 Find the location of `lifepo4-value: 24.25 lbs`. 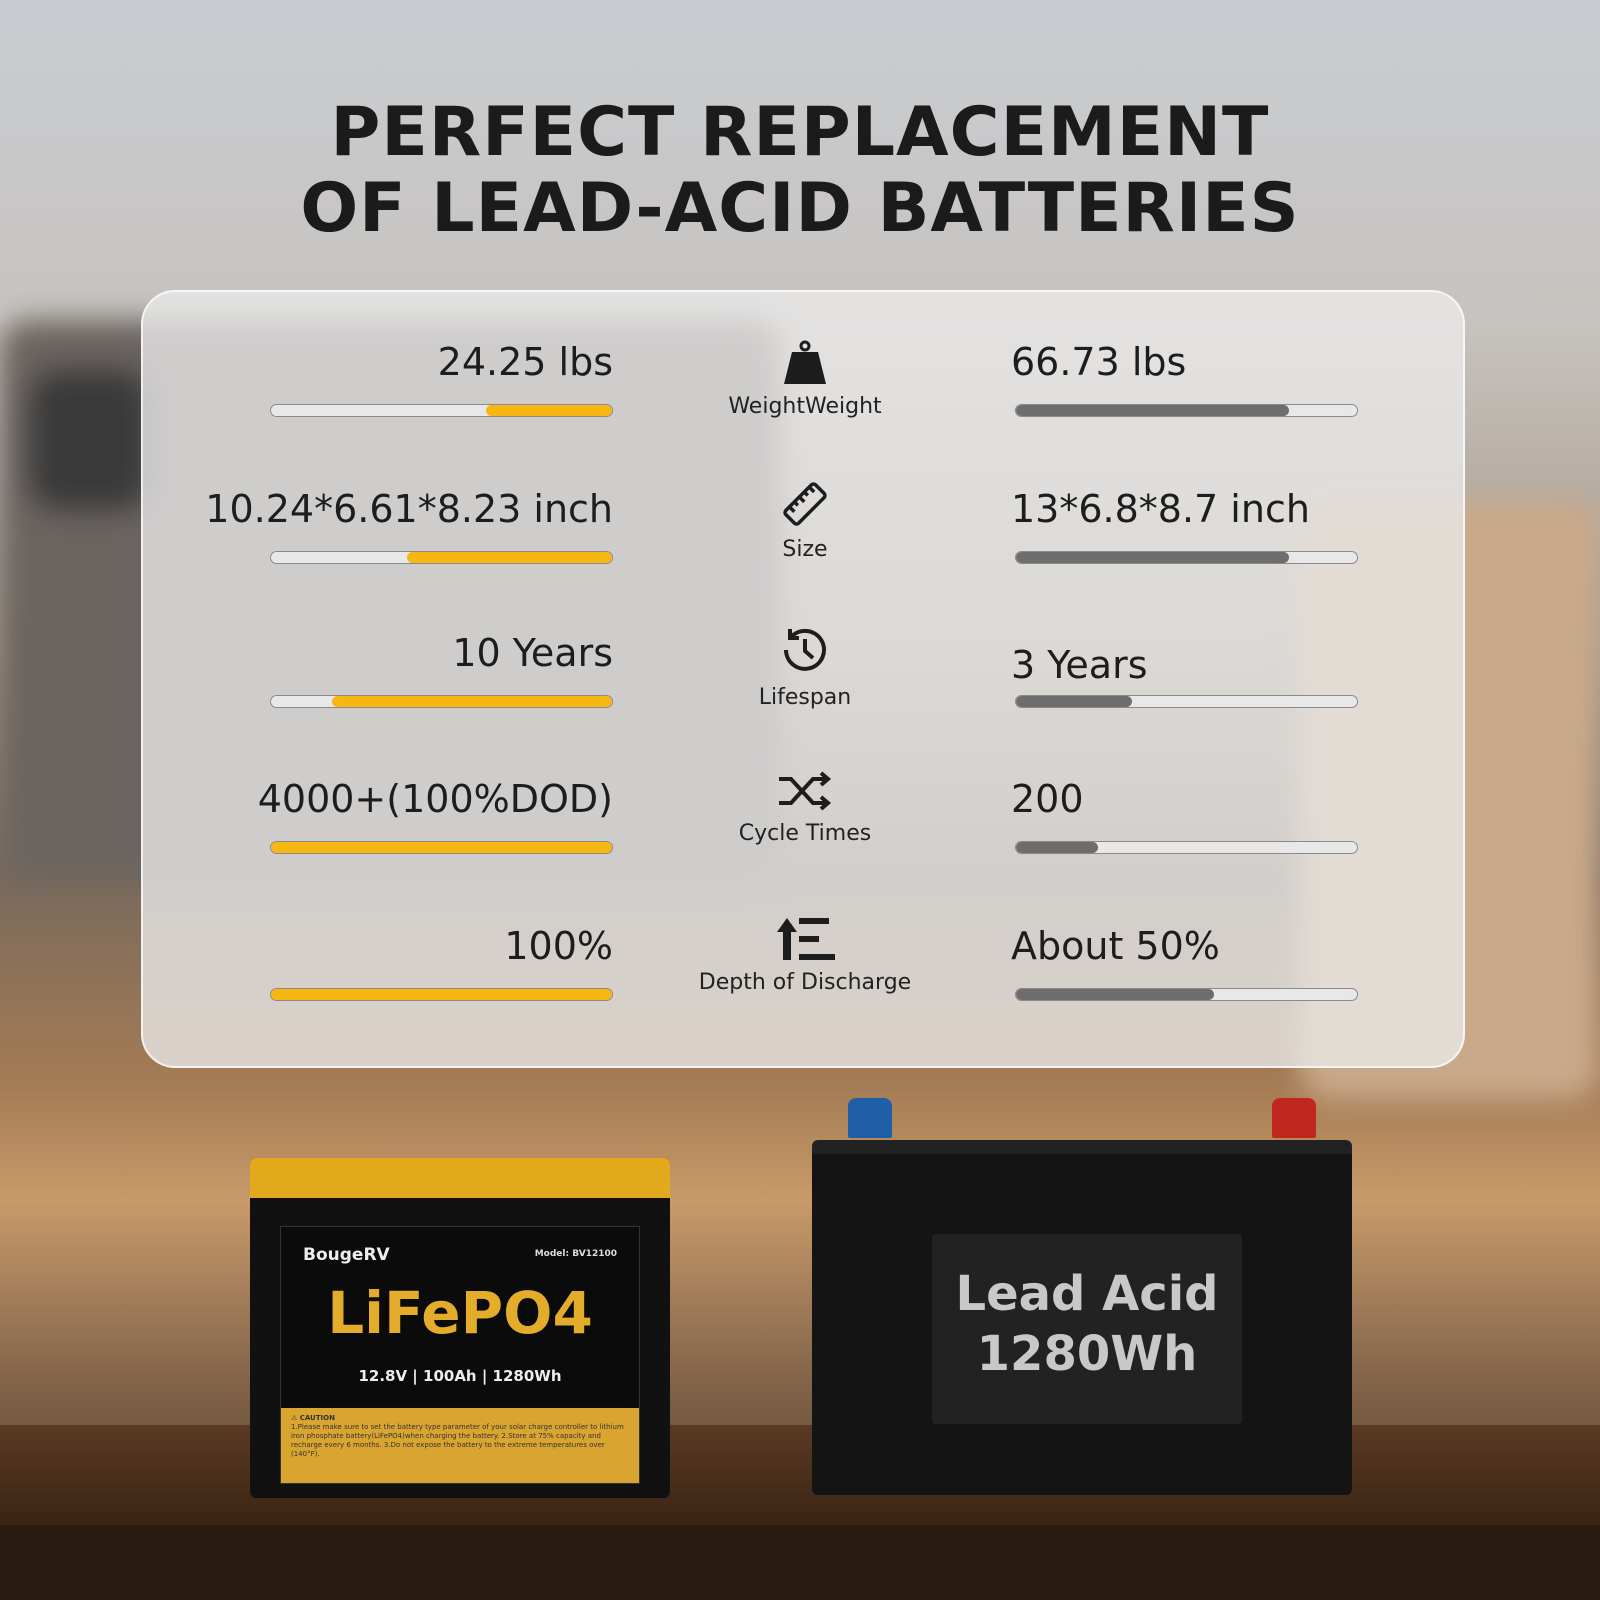

lifepo4-value: 24.25 lbs is located at coordinates (525, 362).